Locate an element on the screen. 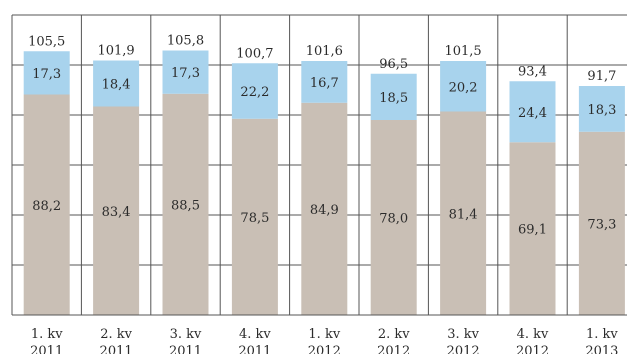 The image size is (627, 354). data-label-base: 78,5 is located at coordinates (254, 218).